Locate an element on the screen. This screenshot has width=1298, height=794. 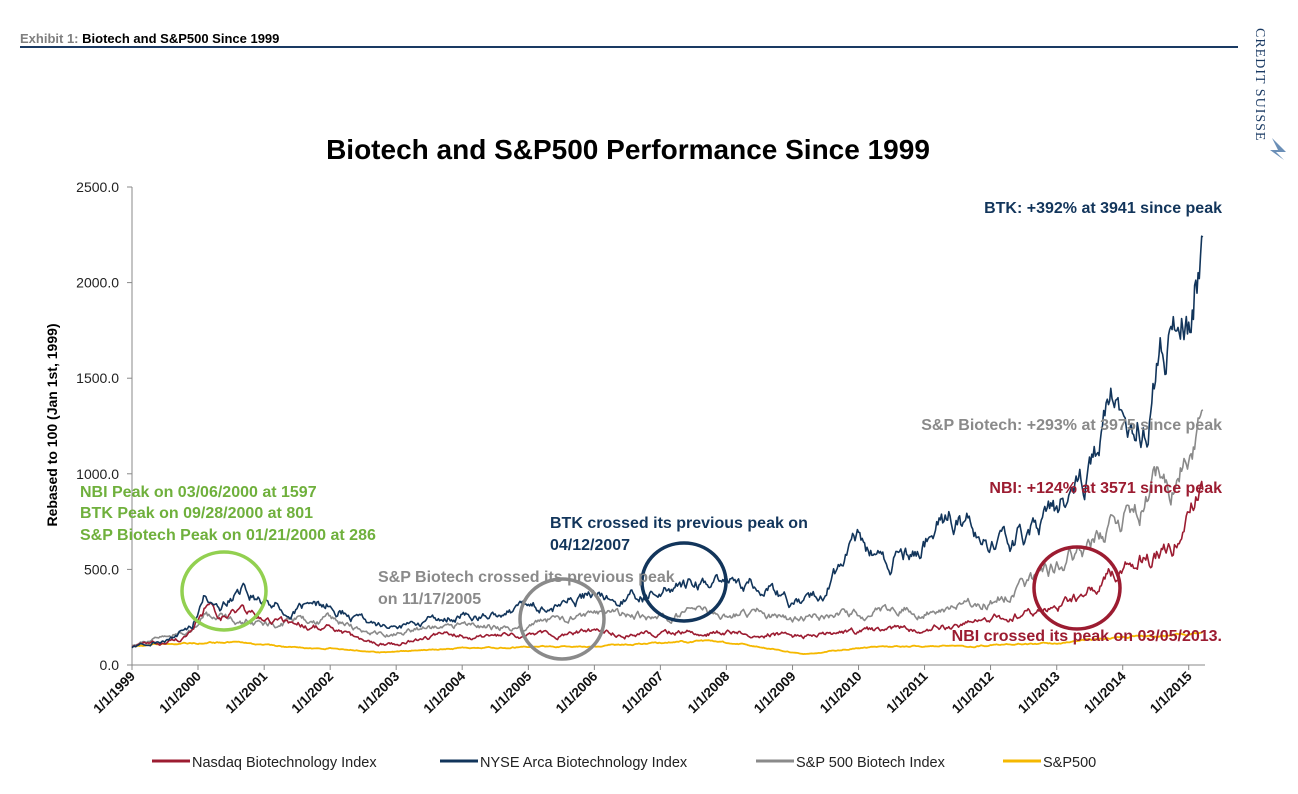
btk-cross-note-line1: BTK crossed its previous peak on is located at coordinates (679, 523).